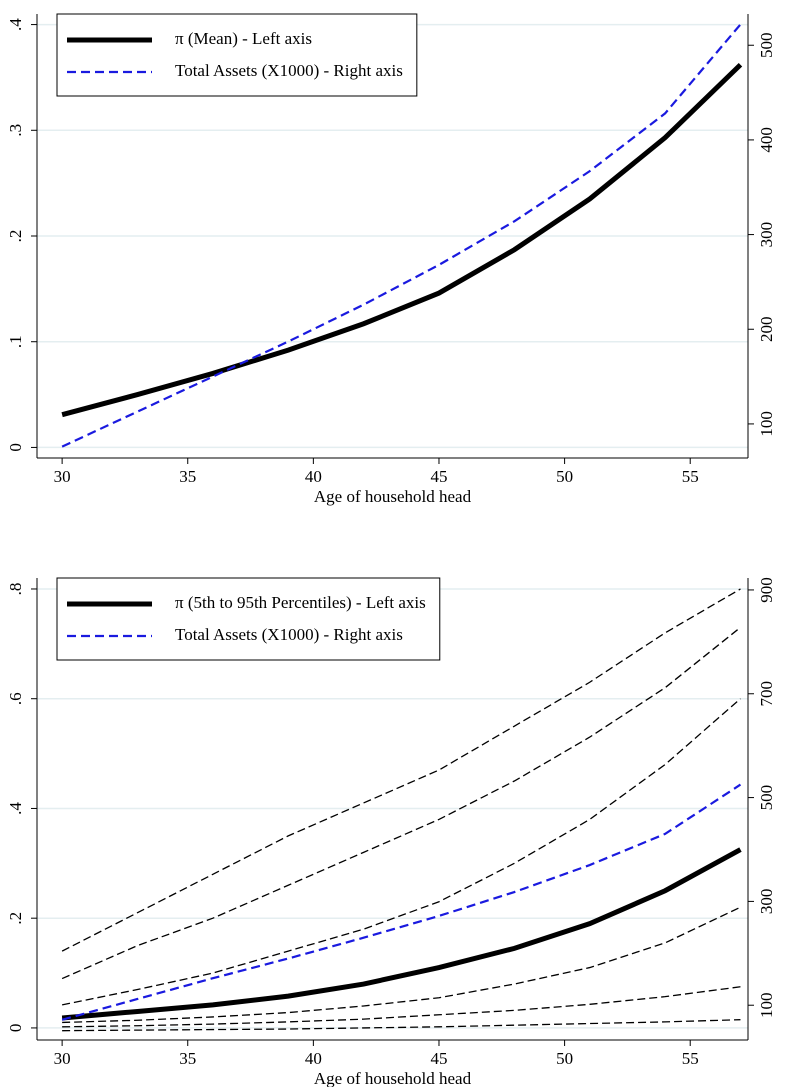 The width and height of the screenshot is (789, 1087). What do you see at coordinates (243, 38) in the screenshot?
I see `legend-label: π (Mean) - Left axis` at bounding box center [243, 38].